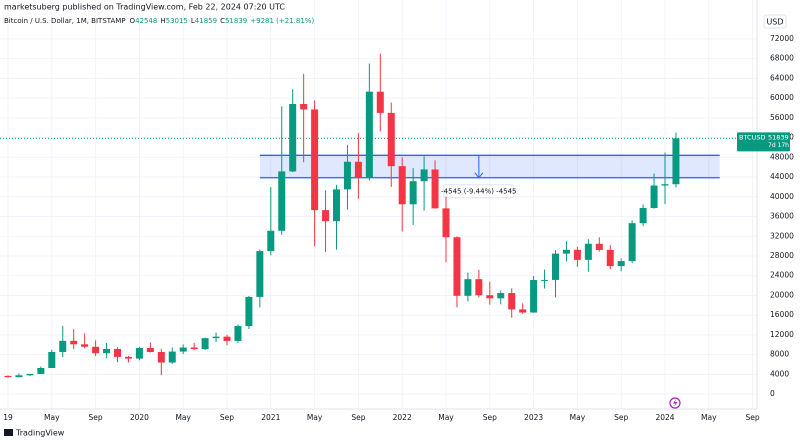 The height and width of the screenshot is (447, 800). I want to click on price-tag-right, so click(778, 142).